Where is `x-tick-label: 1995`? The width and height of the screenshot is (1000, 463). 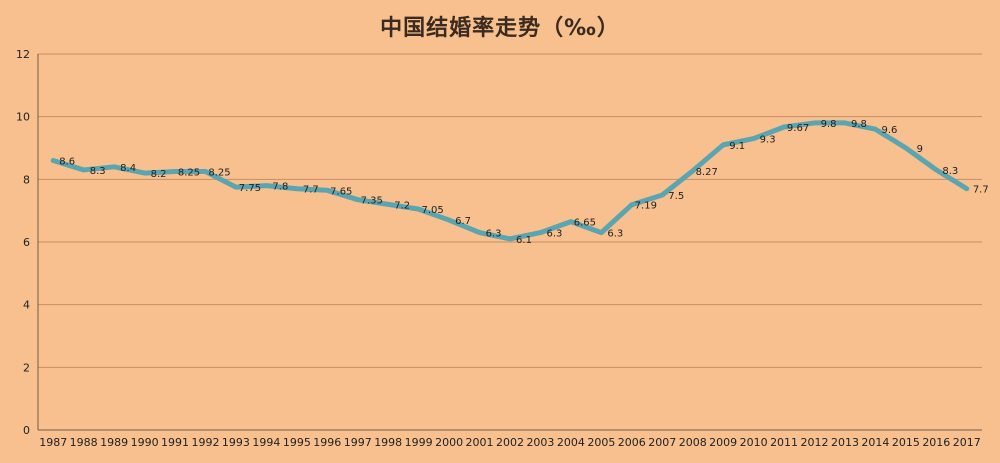 x-tick-label: 1995 is located at coordinates (297, 442).